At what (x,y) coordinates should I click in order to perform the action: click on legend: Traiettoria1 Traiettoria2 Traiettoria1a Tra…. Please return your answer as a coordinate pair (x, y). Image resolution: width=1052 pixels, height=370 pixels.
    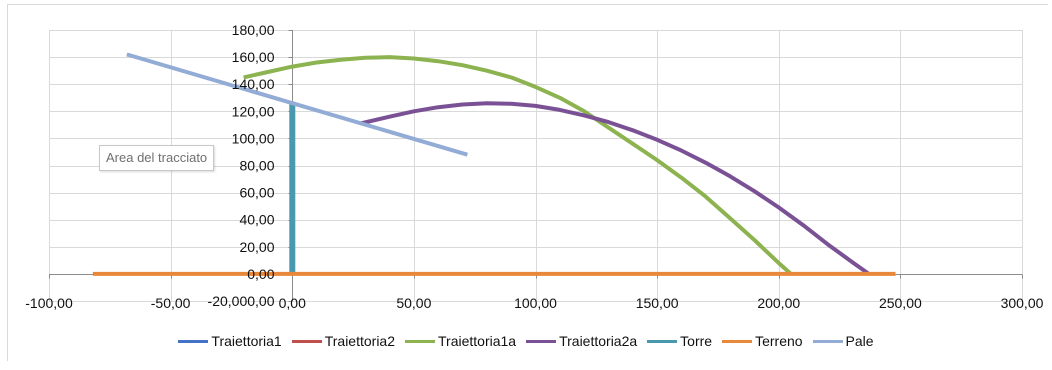
    Looking at the image, I should click on (526, 341).